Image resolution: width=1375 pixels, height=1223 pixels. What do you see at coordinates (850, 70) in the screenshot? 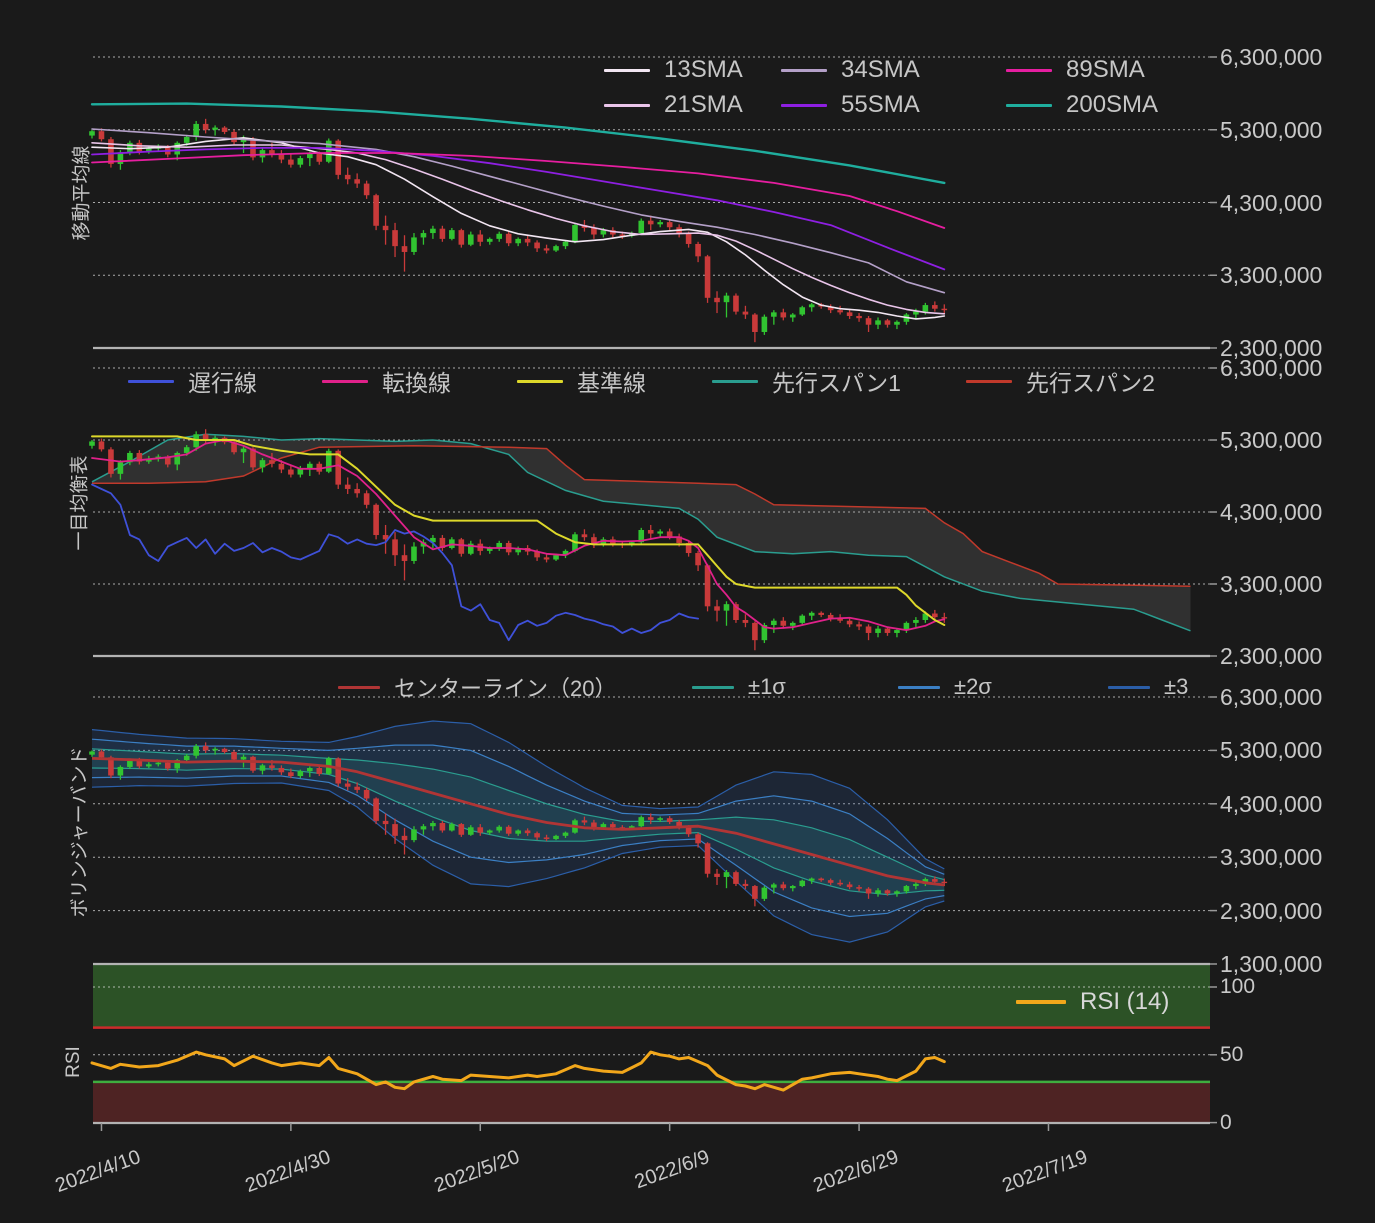
I see `legend-item-34sma: 34SMA` at bounding box center [850, 70].